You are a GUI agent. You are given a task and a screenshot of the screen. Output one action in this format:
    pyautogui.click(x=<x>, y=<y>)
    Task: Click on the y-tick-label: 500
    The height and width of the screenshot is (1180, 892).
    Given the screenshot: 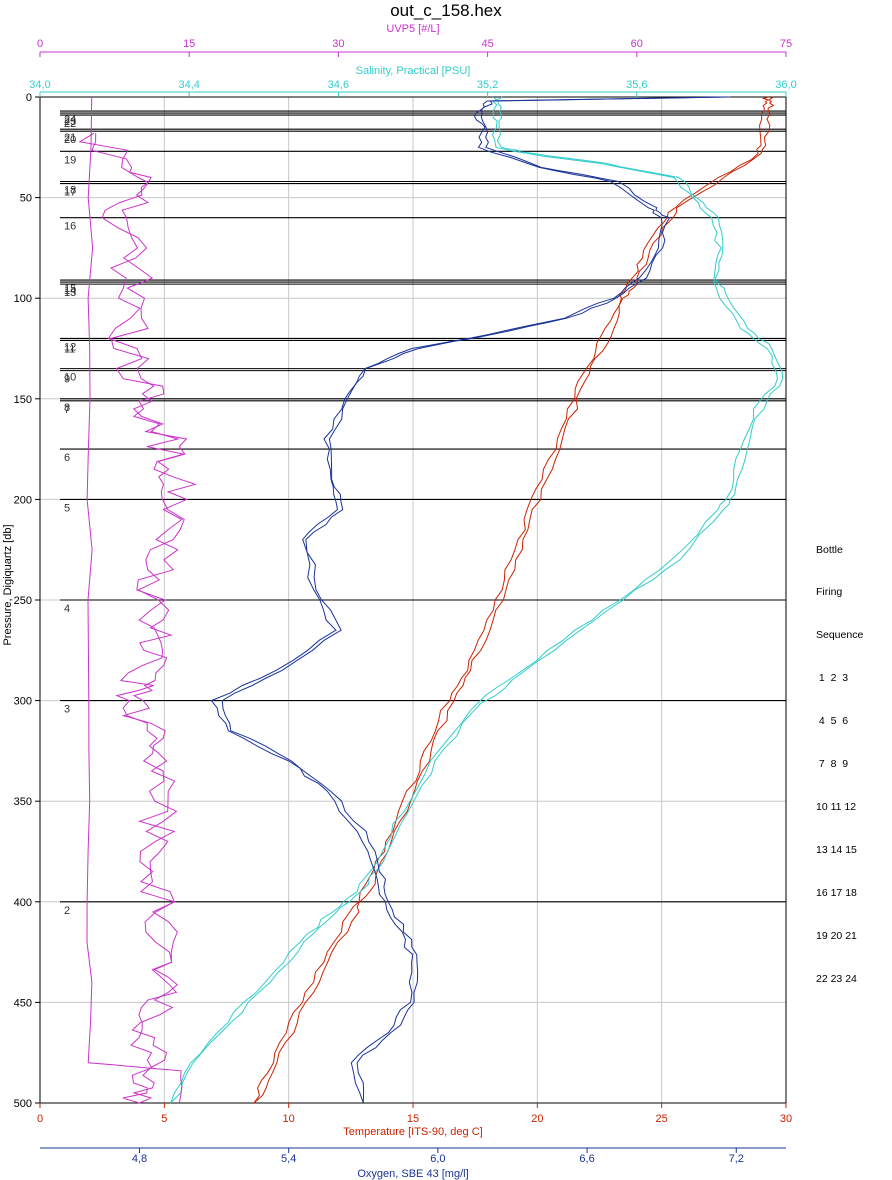 What is the action you would take?
    pyautogui.click(x=23, y=1104)
    